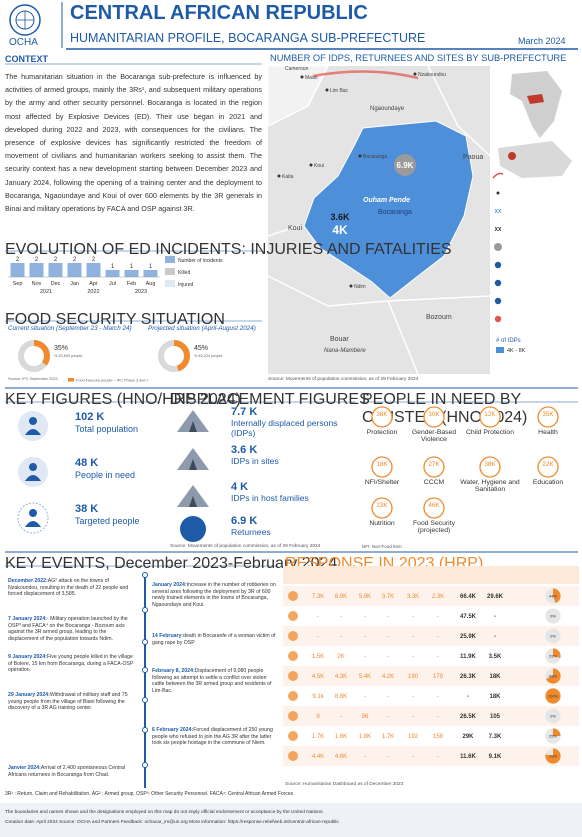 Image resolution: width=582 pixels, height=837 pixels. What do you see at coordinates (68, 356) in the screenshot?
I see `donut-people: % 33,893 people` at bounding box center [68, 356].